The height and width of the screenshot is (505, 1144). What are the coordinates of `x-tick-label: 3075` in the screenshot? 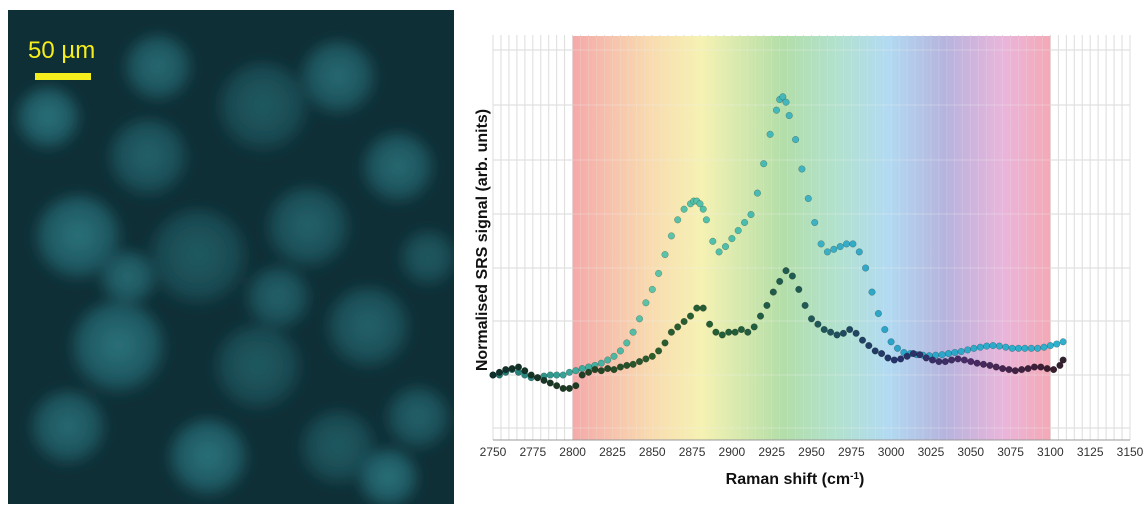 It's located at (1010, 452).